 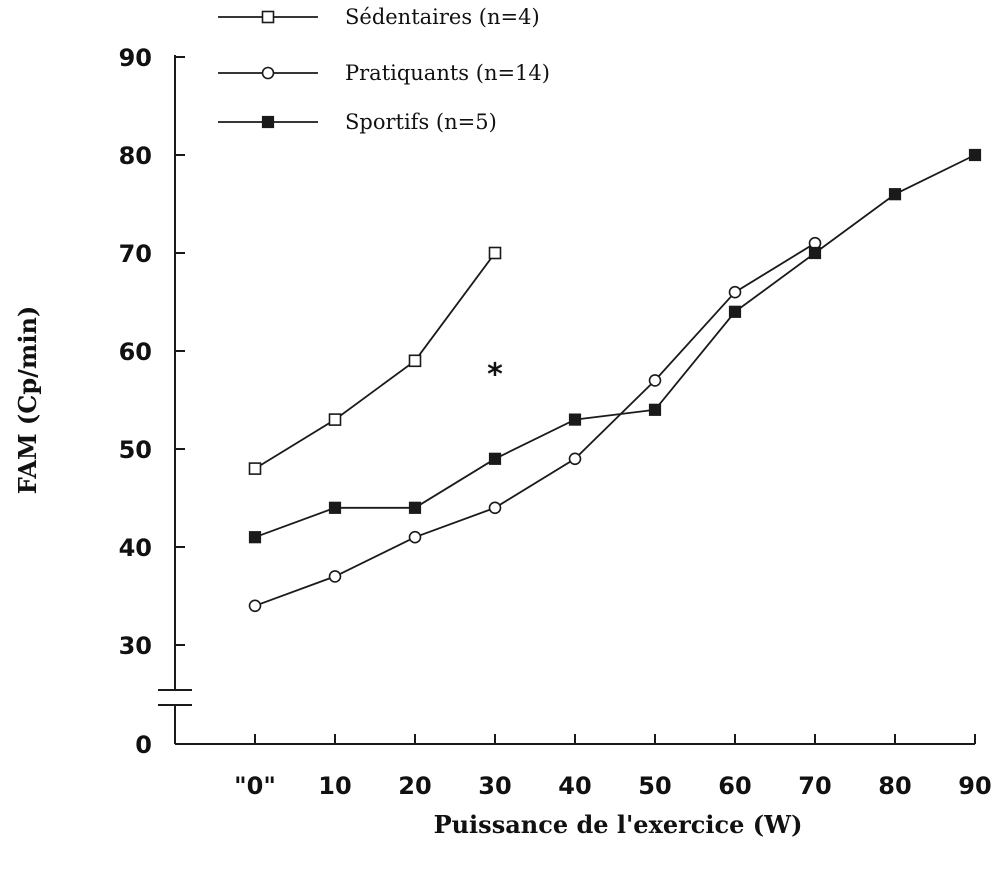 I want to click on x-tick-label: 20, so click(x=414, y=786).